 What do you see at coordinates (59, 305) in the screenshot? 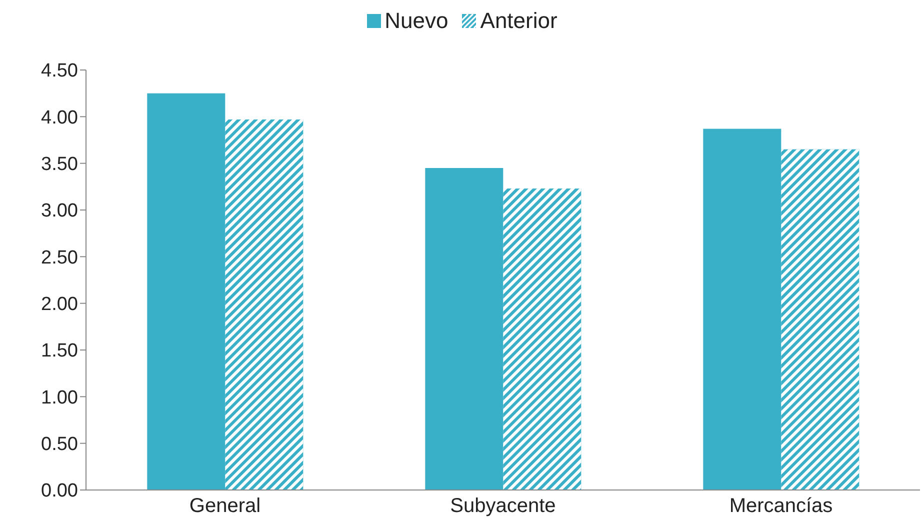
I see `y-tick-label: 2.00` at bounding box center [59, 305].